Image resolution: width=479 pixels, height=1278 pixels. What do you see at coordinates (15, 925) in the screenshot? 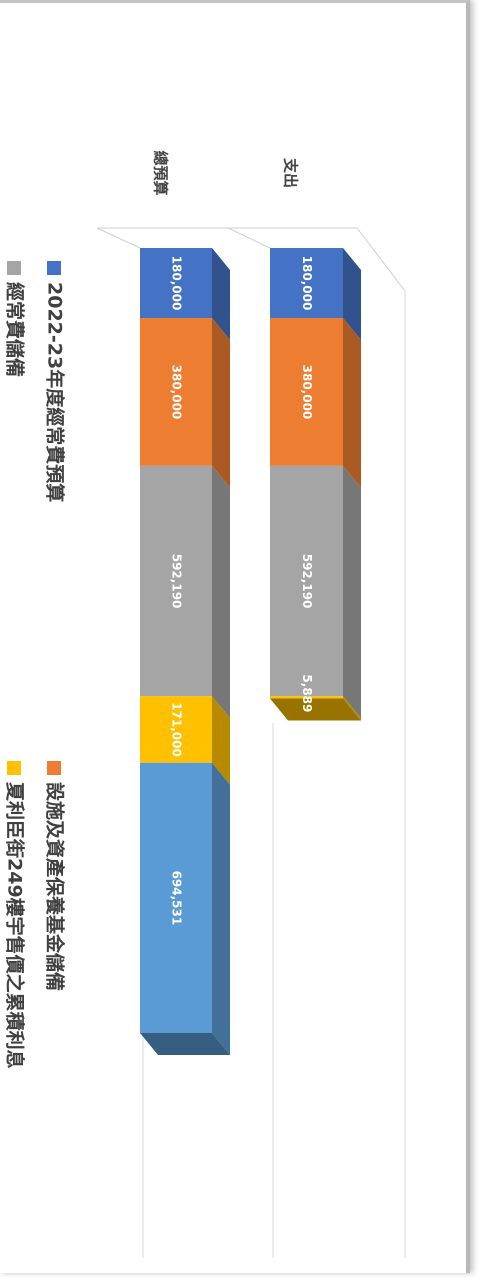
I see `legend-label: 夏利臣街249樓宇售價之累積利息` at bounding box center [15, 925].